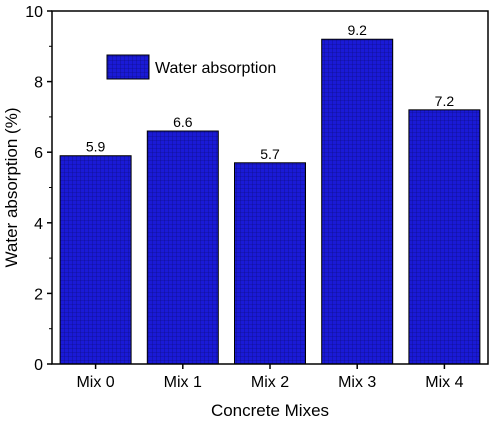 The height and width of the screenshot is (423, 498). What do you see at coordinates (38, 189) in the screenshot?
I see `y-axis: 0 2 4 6 8 10` at bounding box center [38, 189].